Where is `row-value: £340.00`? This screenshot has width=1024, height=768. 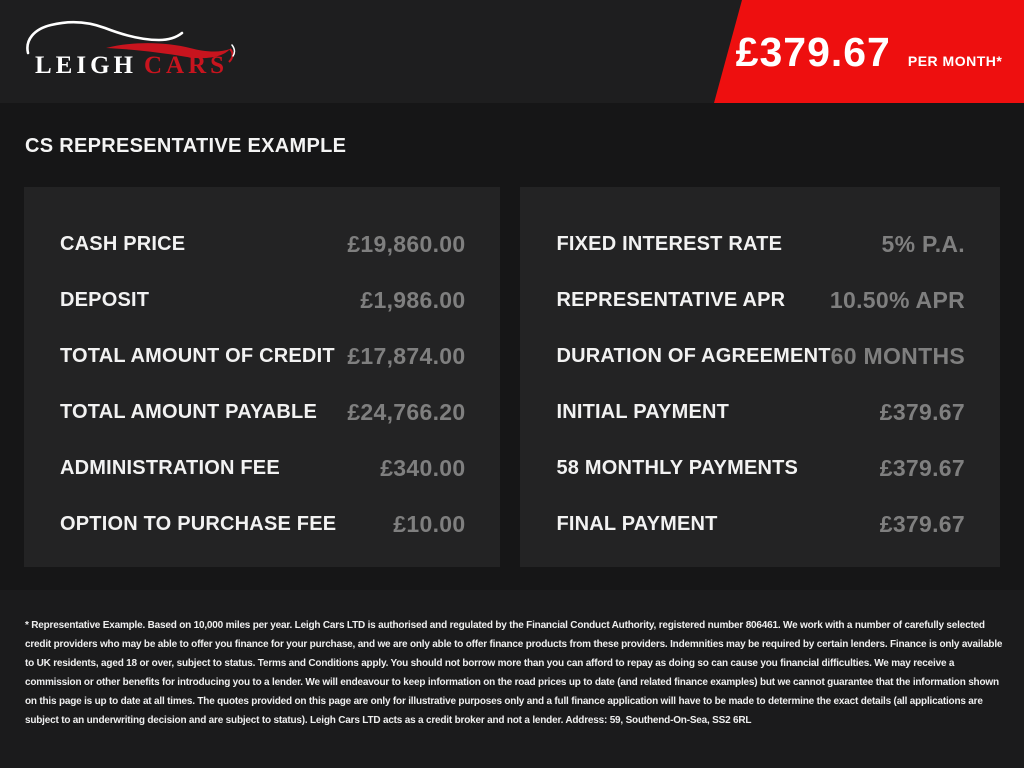
row-value: £340.00 is located at coordinates (423, 467).